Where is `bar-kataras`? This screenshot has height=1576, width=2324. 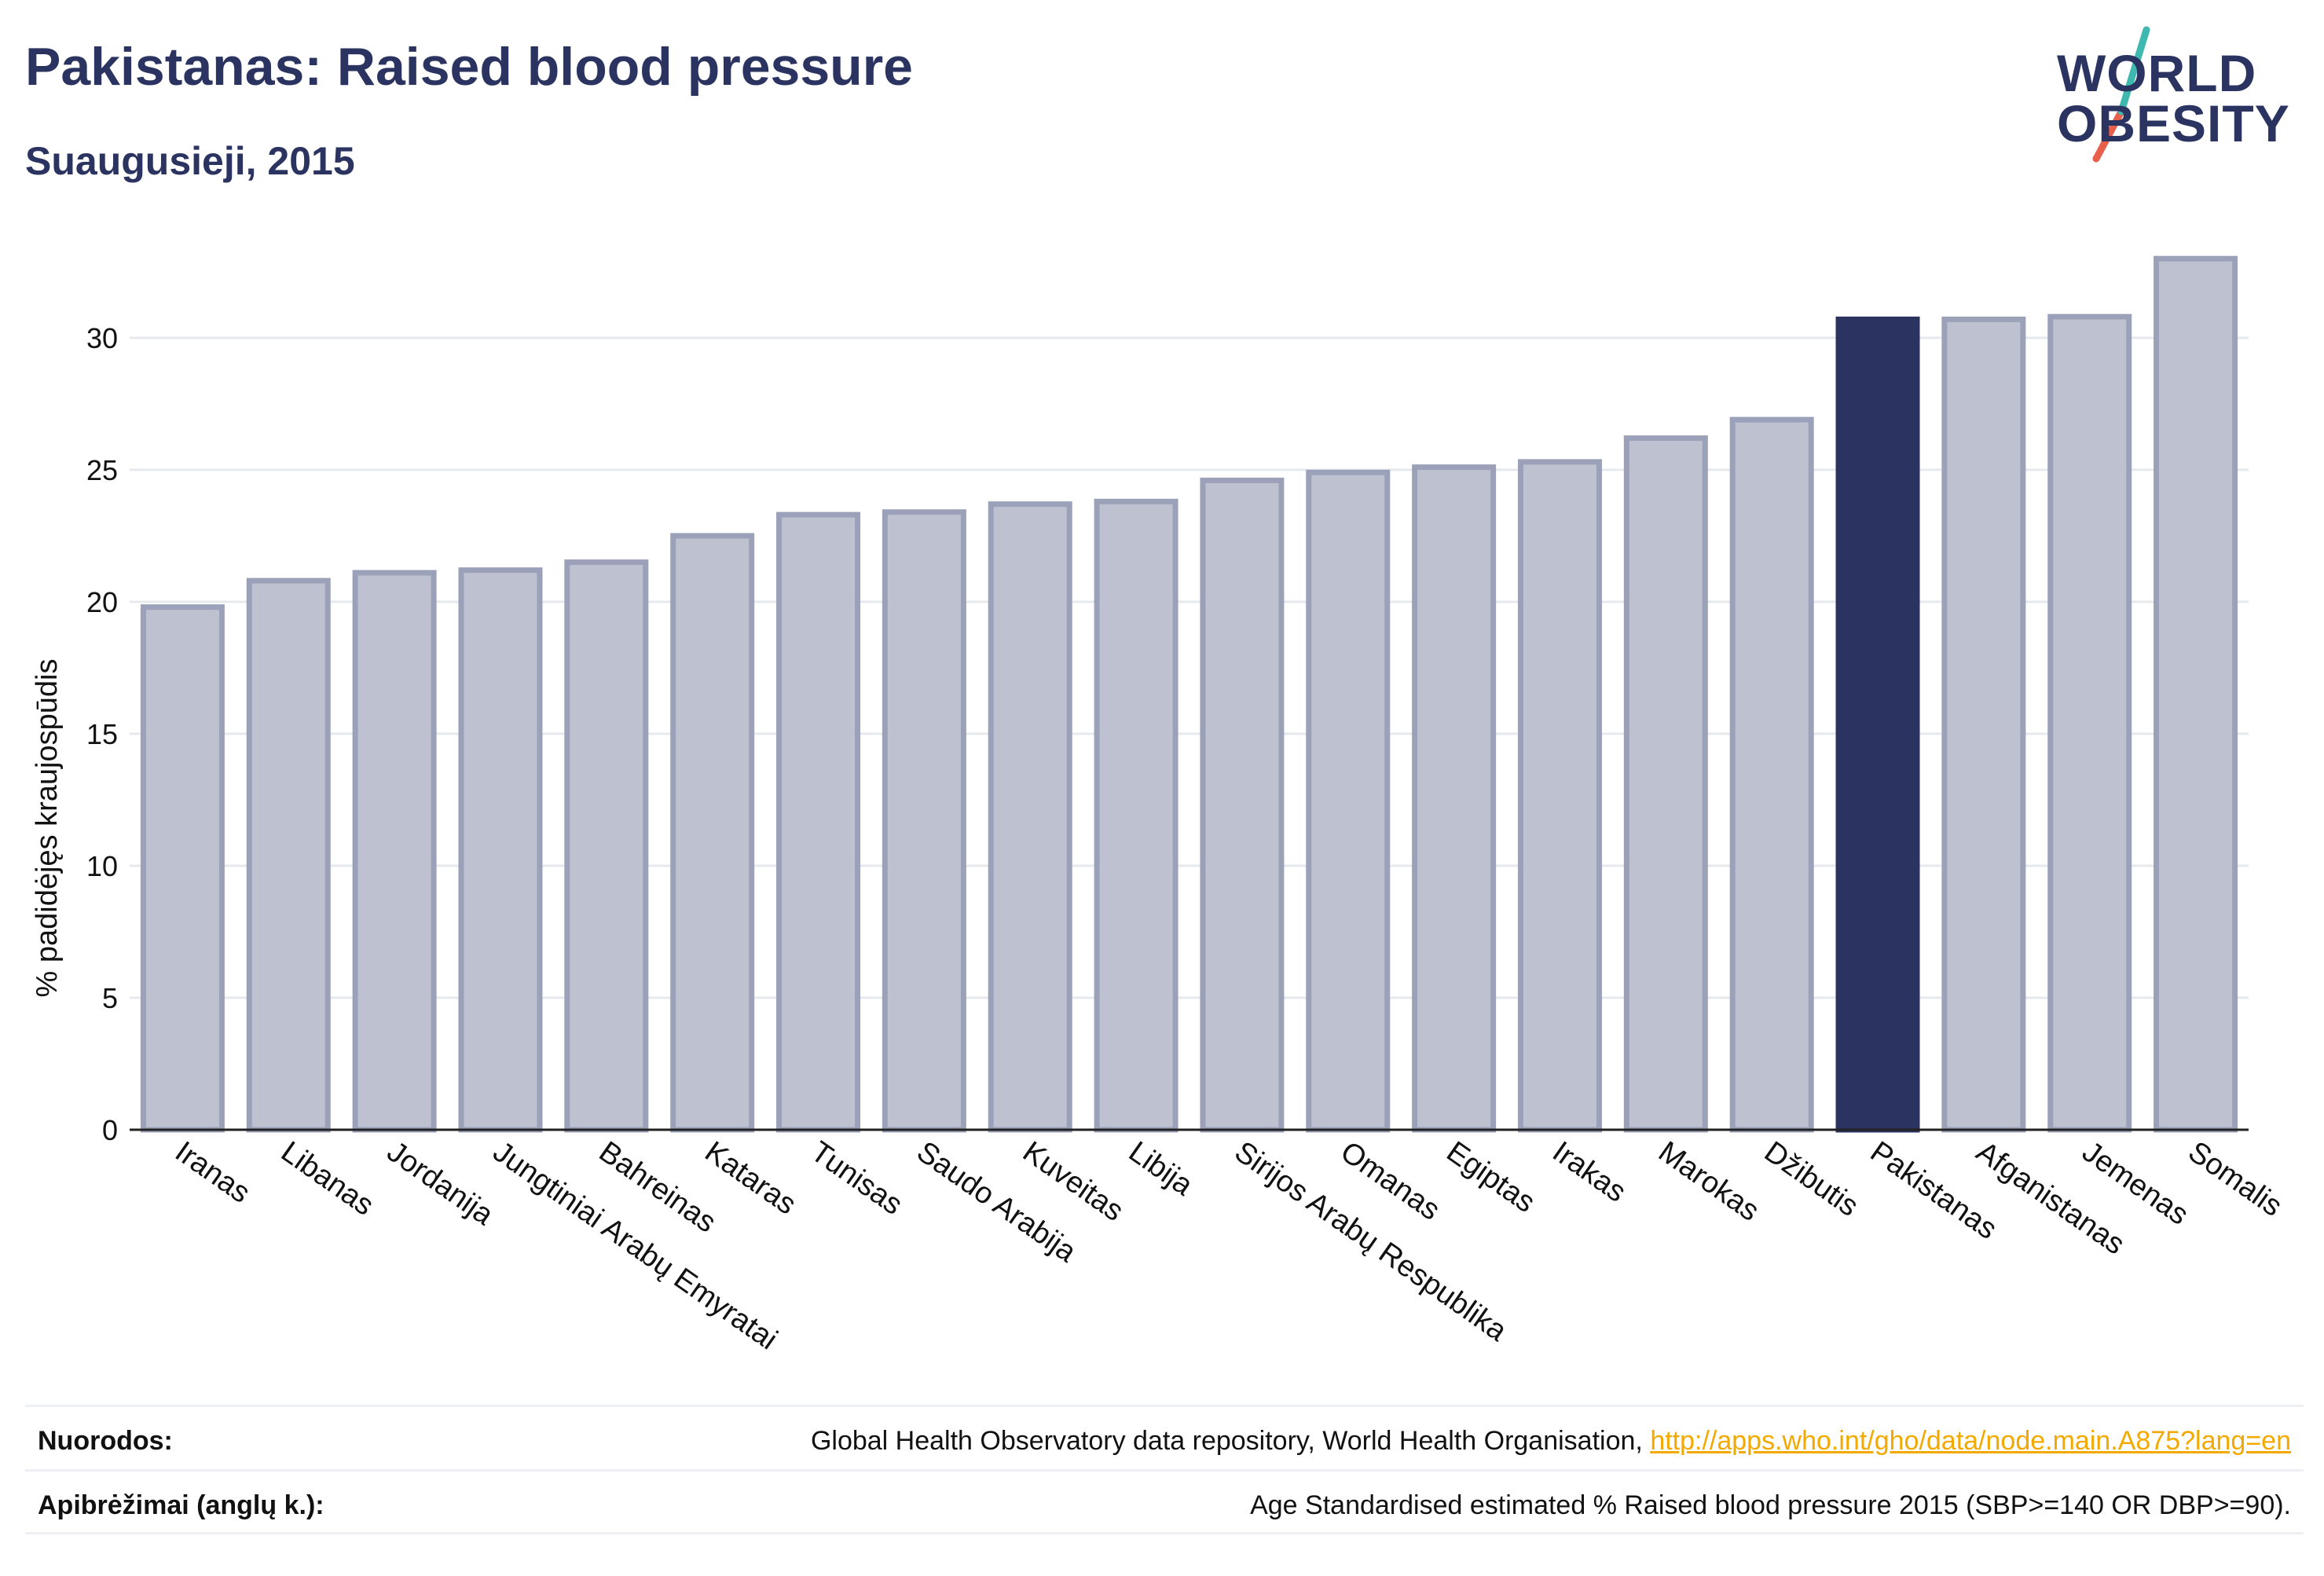
bar-kataras is located at coordinates (712, 833).